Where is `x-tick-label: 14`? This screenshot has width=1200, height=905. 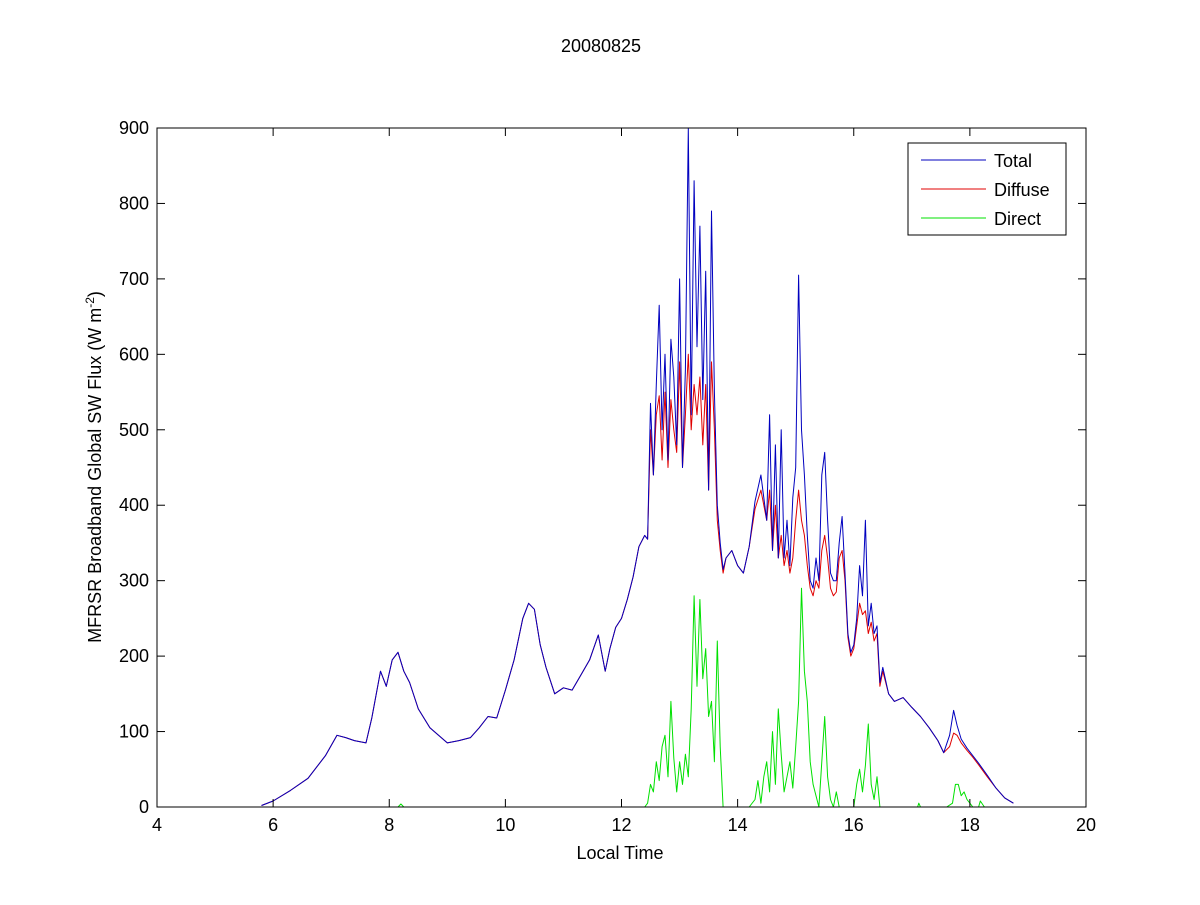
x-tick-label: 14 is located at coordinates (738, 825).